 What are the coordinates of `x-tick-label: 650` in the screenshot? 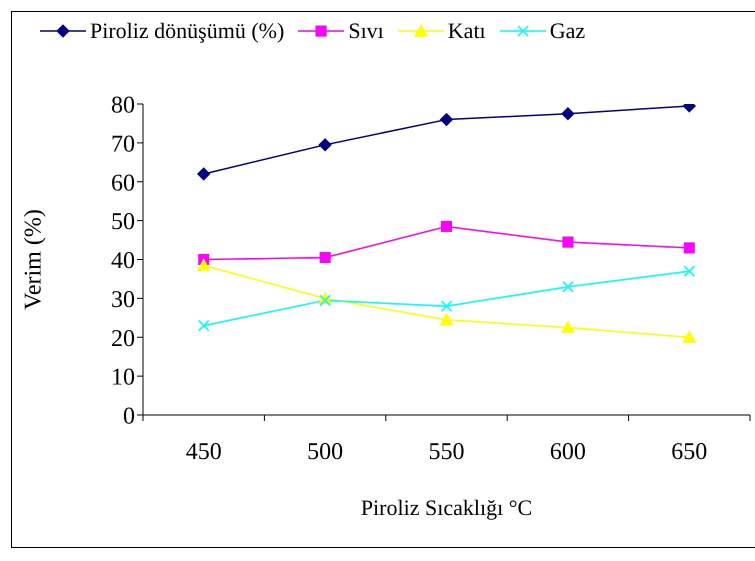 It's located at (689, 452).